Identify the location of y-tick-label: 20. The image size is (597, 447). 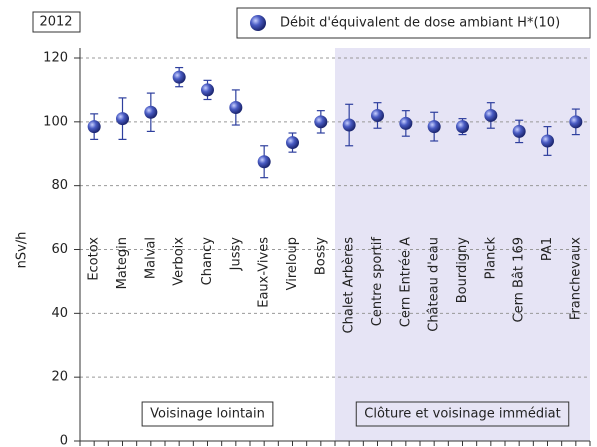
(59, 377).